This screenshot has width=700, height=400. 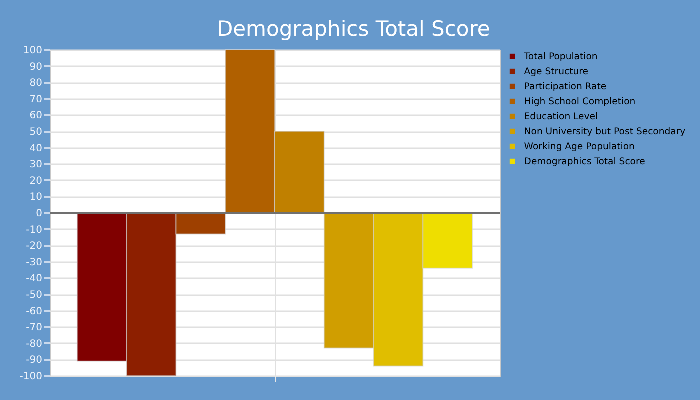 What do you see at coordinates (36, 165) in the screenshot?
I see `y-tick-label: 30` at bounding box center [36, 165].